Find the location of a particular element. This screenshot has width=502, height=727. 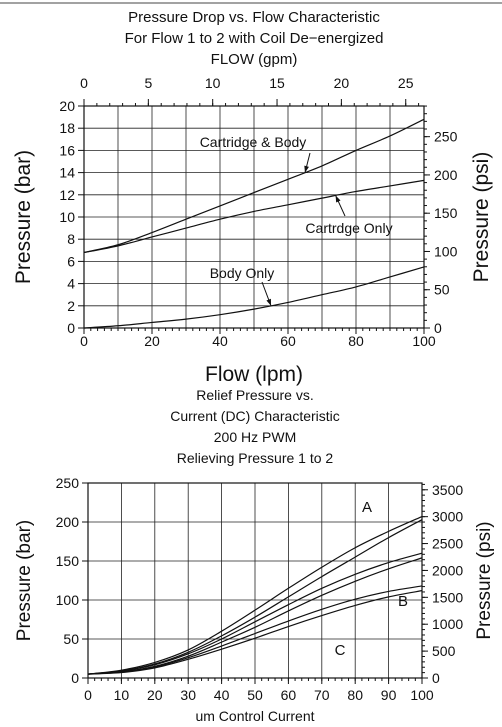

chart2-title-line: 200 Hz PWM is located at coordinates (255, 437).